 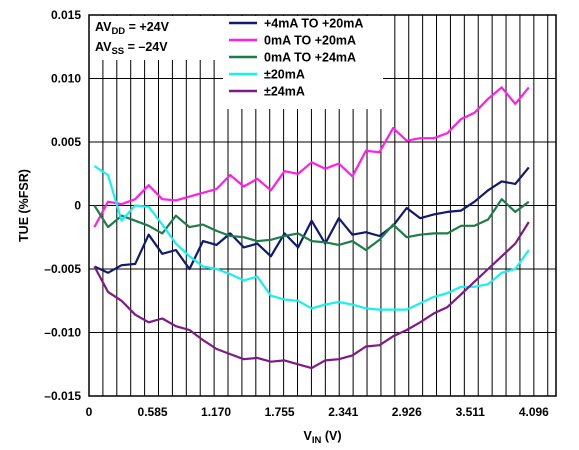 I want to click on legend-label-3: ±20mA, so click(x=284, y=75).